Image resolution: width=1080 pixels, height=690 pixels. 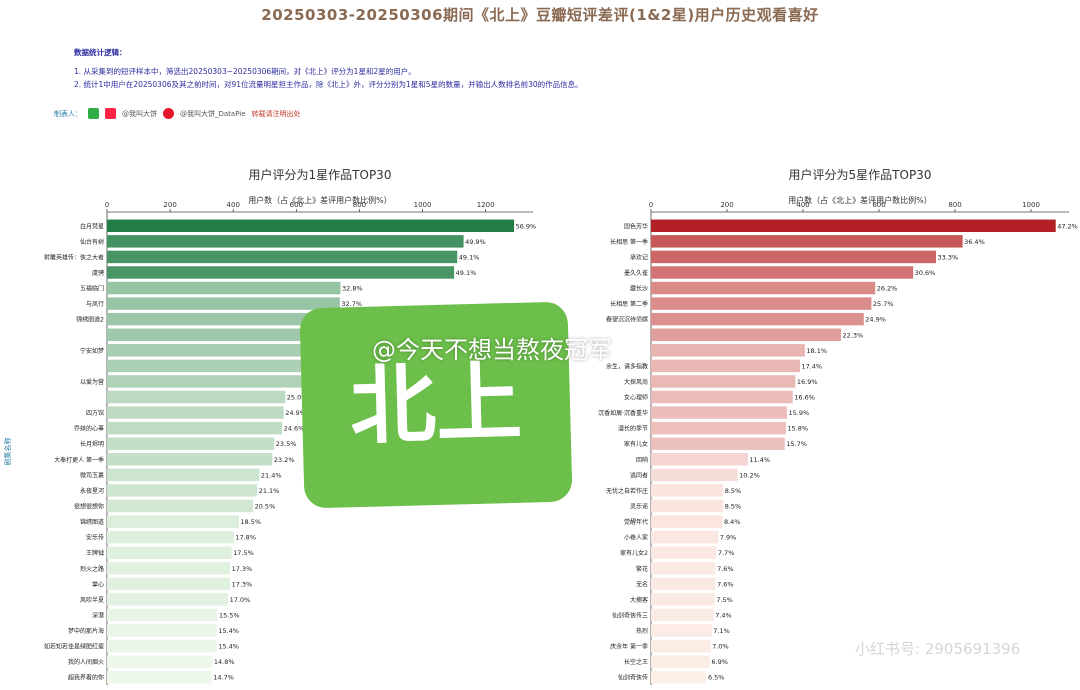 What do you see at coordinates (86, 631) in the screenshot?
I see `category-label: 梦中的那片海` at bounding box center [86, 631].